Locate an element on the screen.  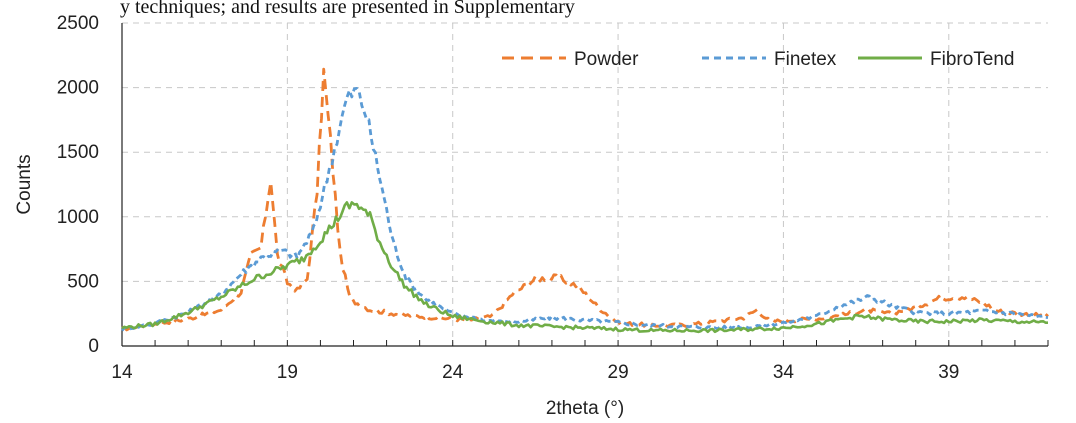
legend: Powder Finetex FibroTend is located at coordinates (758, 59).